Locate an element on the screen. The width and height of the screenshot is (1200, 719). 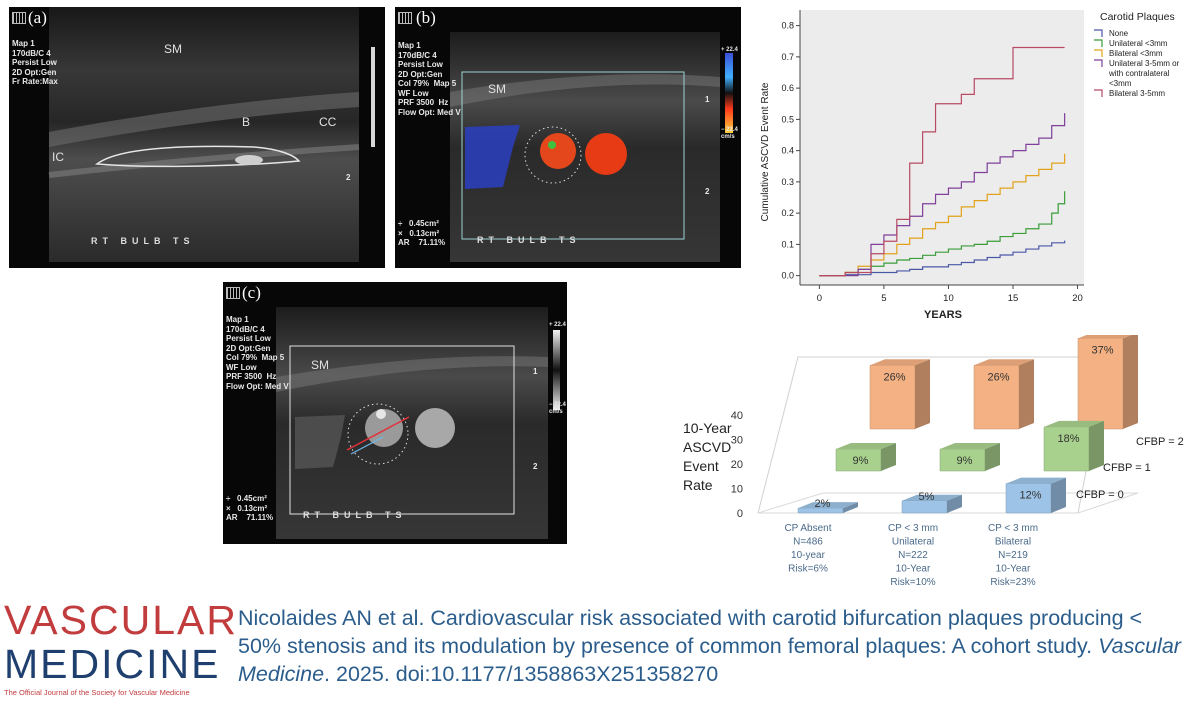
y-tick-label: 0 is located at coordinates (740, 514).